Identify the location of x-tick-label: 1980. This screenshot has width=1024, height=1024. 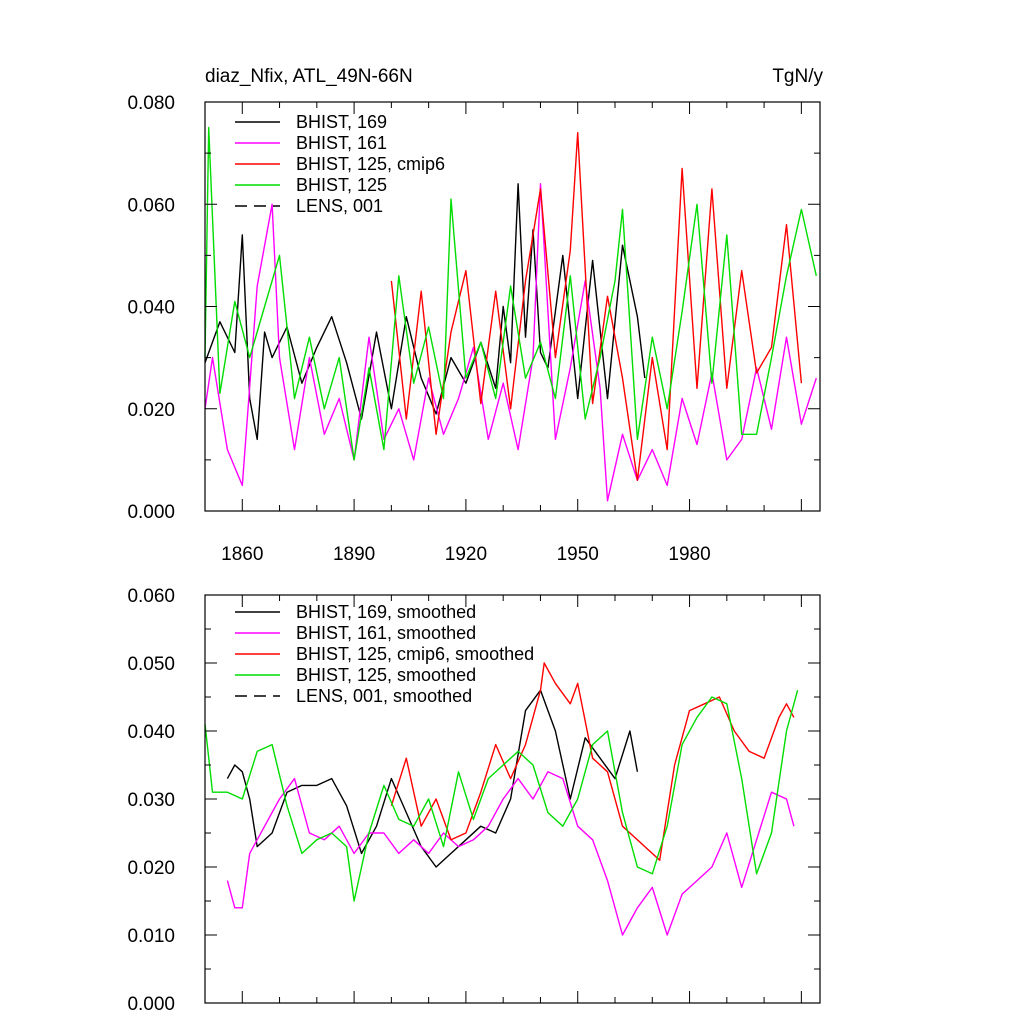
(689, 554).